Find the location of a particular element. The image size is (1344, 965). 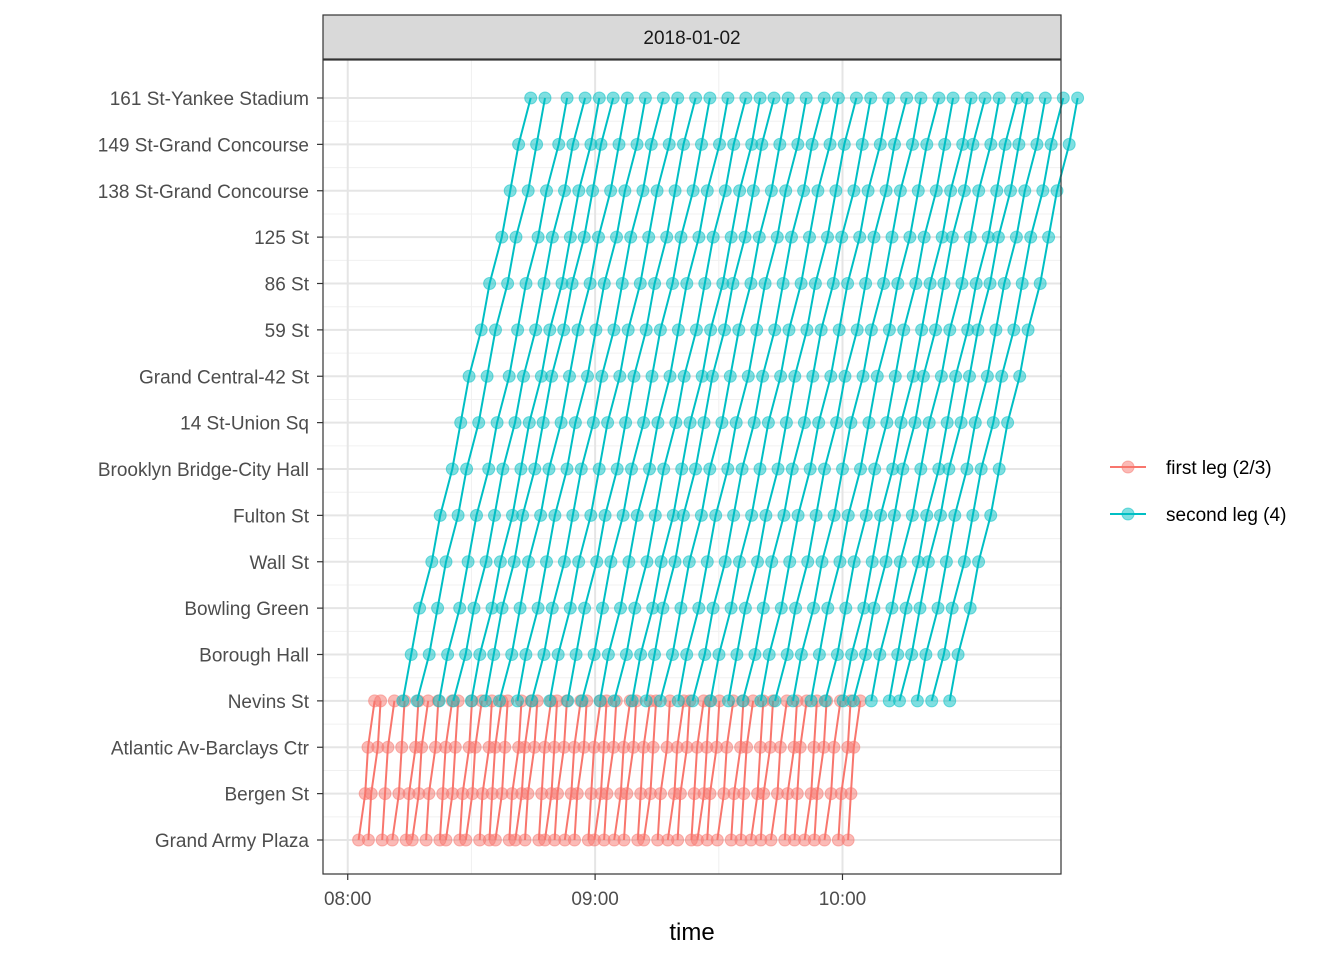

y-tick-label: Atlantic Av-Barclays Ctr is located at coordinates (210, 748).